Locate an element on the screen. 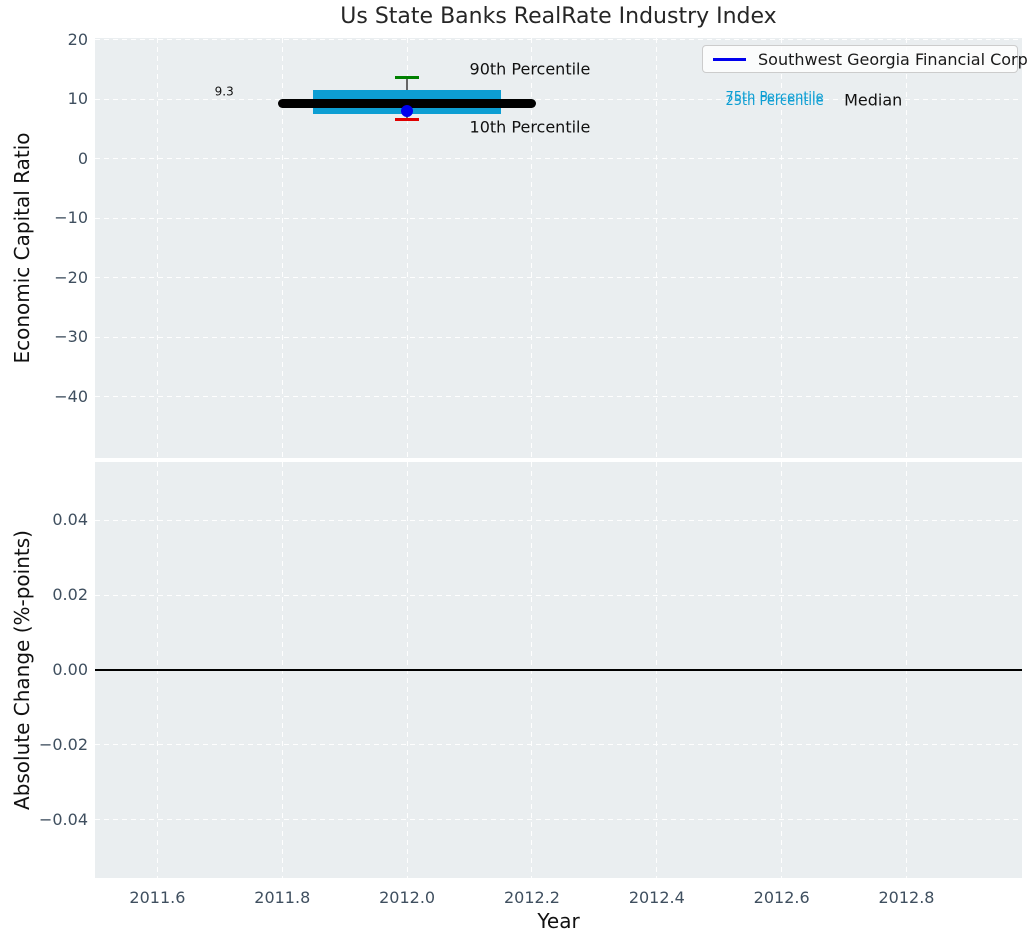 Image resolution: width=1034 pixels, height=942 pixels. x-tick-label: 2011.8 is located at coordinates (282, 897).